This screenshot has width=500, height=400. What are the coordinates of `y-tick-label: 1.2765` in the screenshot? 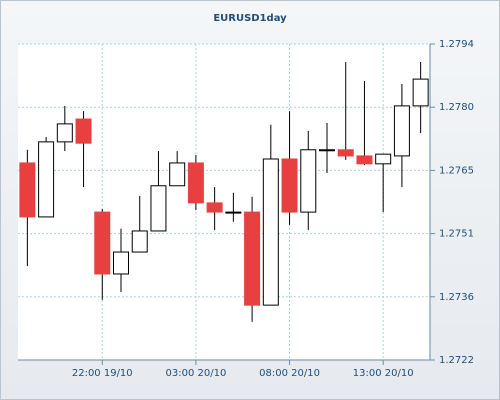 It's located at (456, 170).